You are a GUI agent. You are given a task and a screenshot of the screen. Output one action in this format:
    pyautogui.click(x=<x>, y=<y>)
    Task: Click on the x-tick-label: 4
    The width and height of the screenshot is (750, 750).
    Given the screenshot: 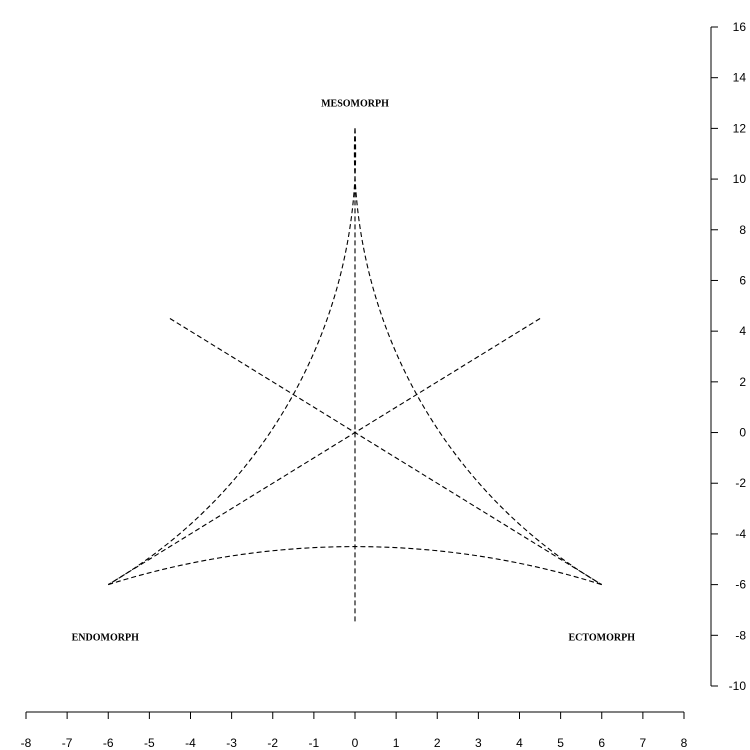 What is the action you would take?
    pyautogui.click(x=519, y=743)
    